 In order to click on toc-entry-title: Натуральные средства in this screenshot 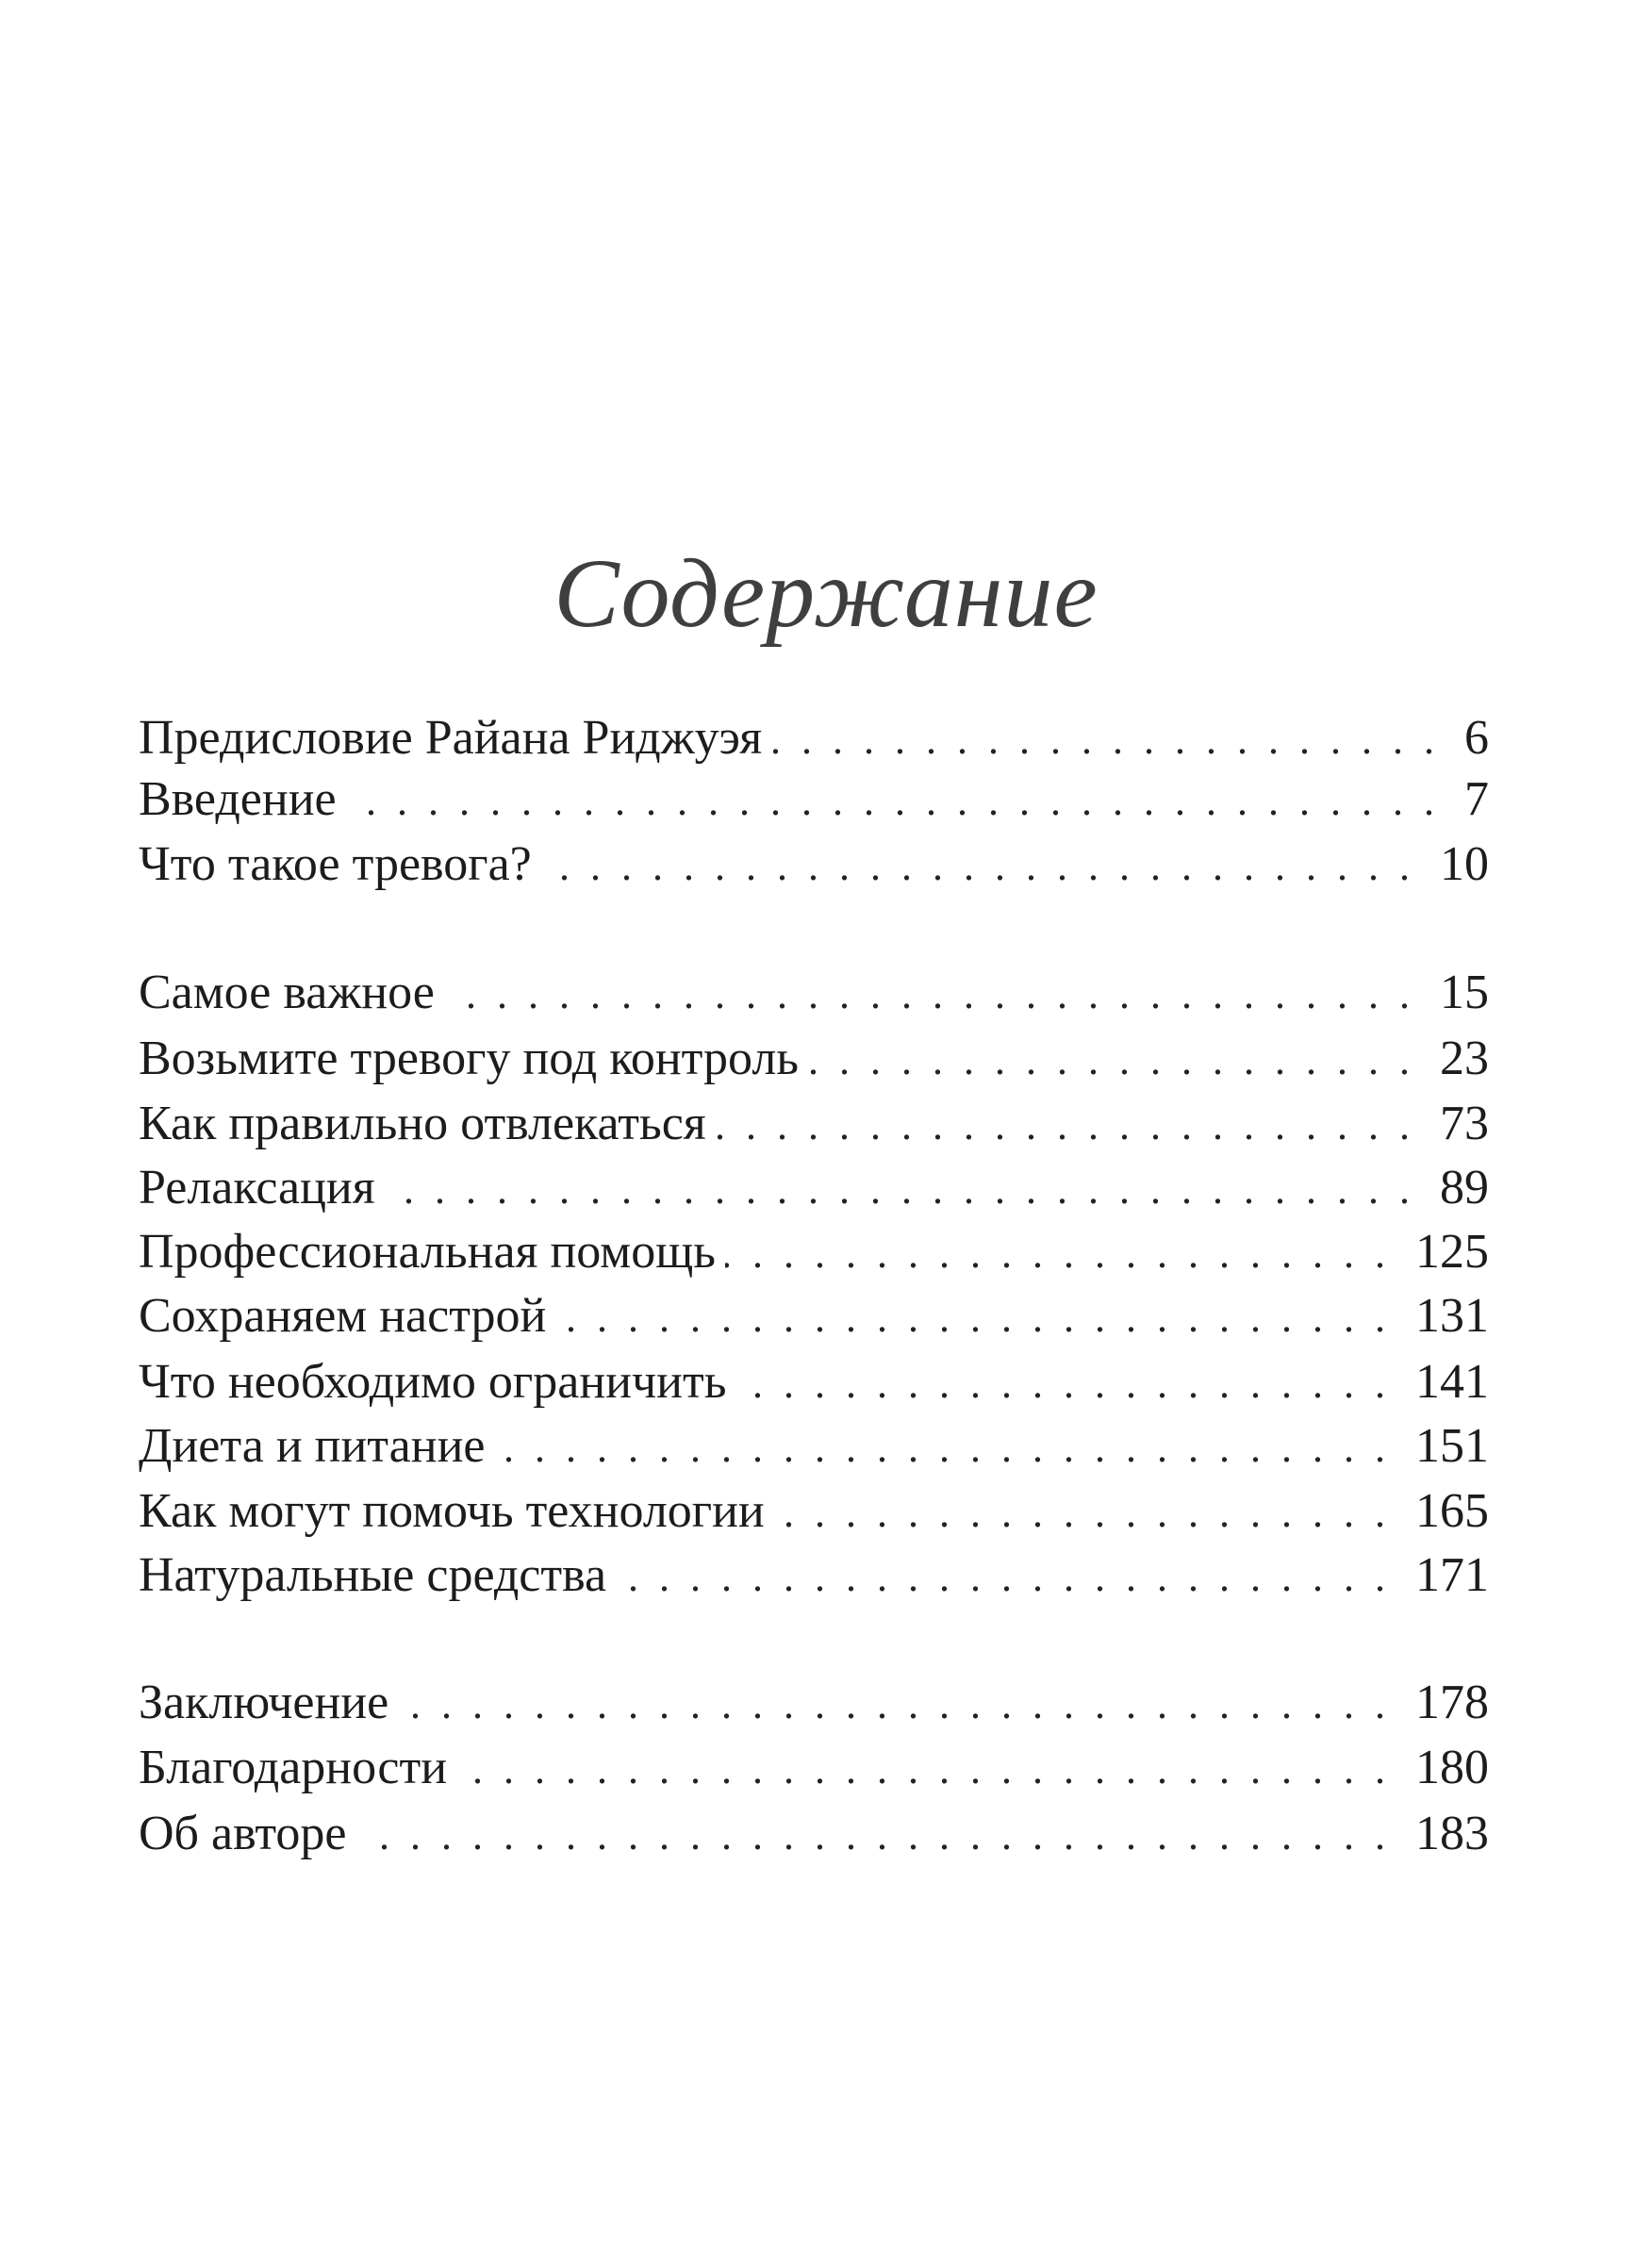, I will do `click(373, 1575)`.